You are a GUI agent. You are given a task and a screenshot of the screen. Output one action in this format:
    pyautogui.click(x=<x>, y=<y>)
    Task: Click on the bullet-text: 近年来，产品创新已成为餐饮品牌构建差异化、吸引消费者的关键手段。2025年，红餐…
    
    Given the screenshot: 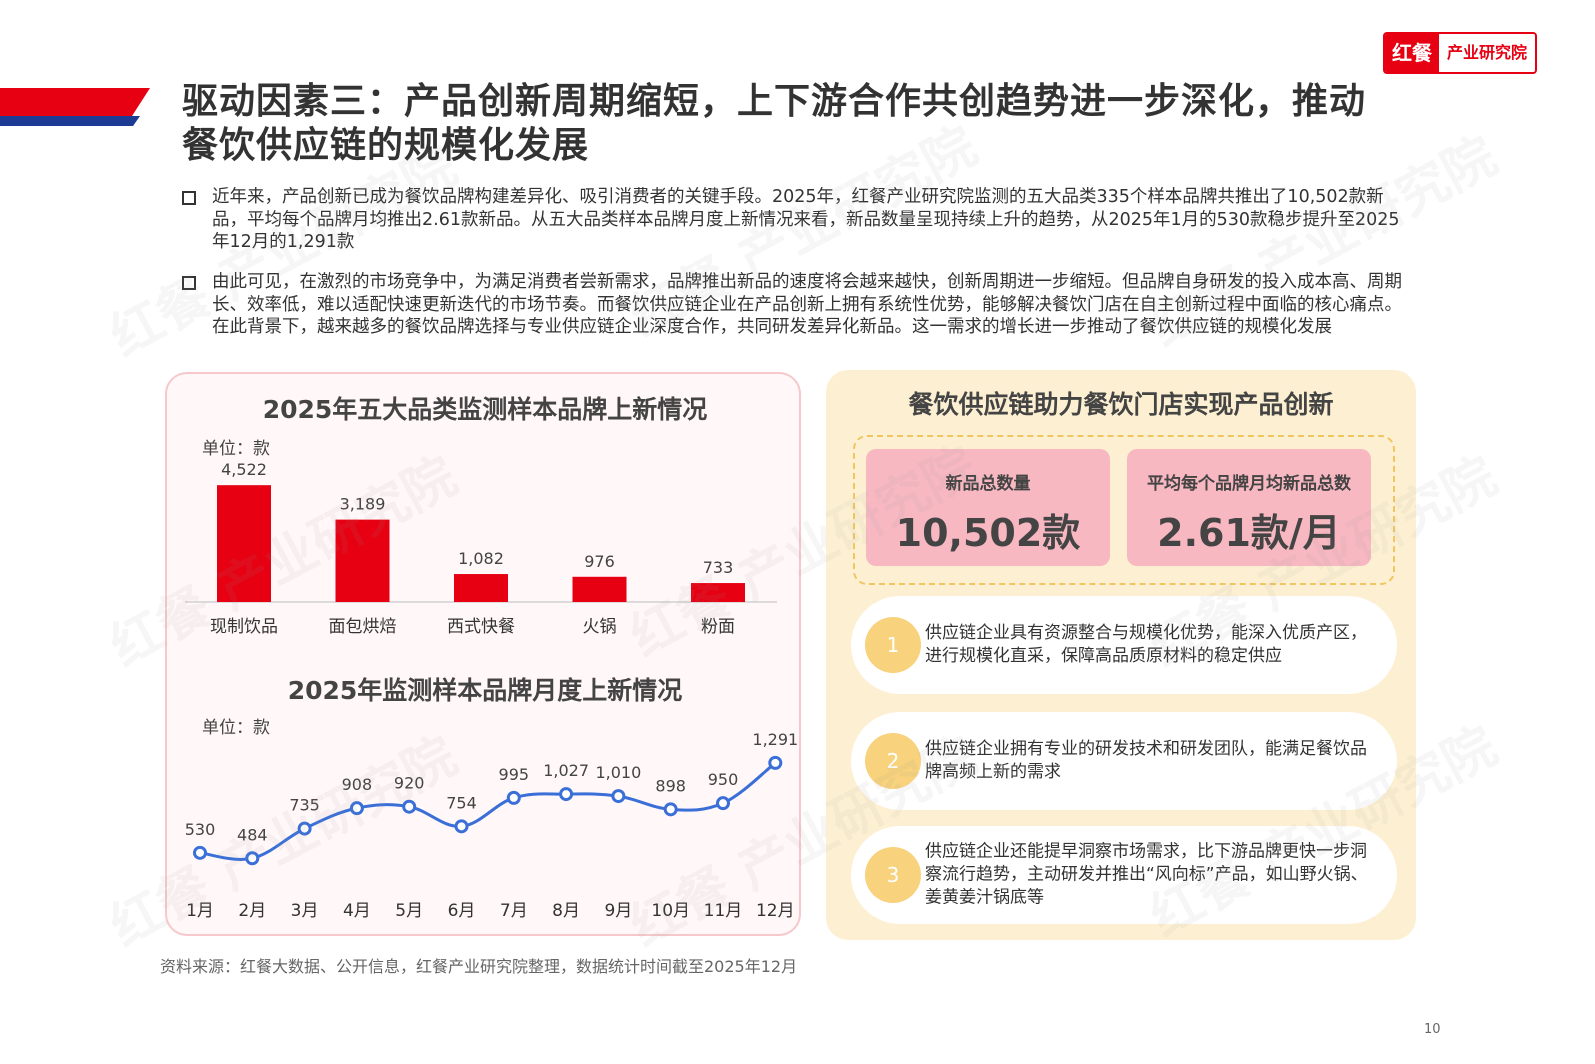 What is the action you would take?
    pyautogui.click(x=806, y=219)
    